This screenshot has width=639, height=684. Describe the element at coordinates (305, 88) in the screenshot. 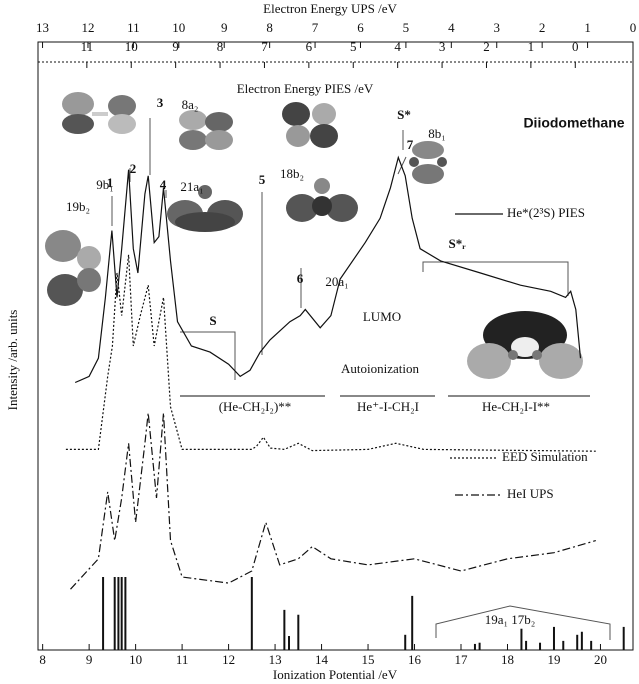

I see `x3-axis-title: Electron Energy PIES /eV` at that location.